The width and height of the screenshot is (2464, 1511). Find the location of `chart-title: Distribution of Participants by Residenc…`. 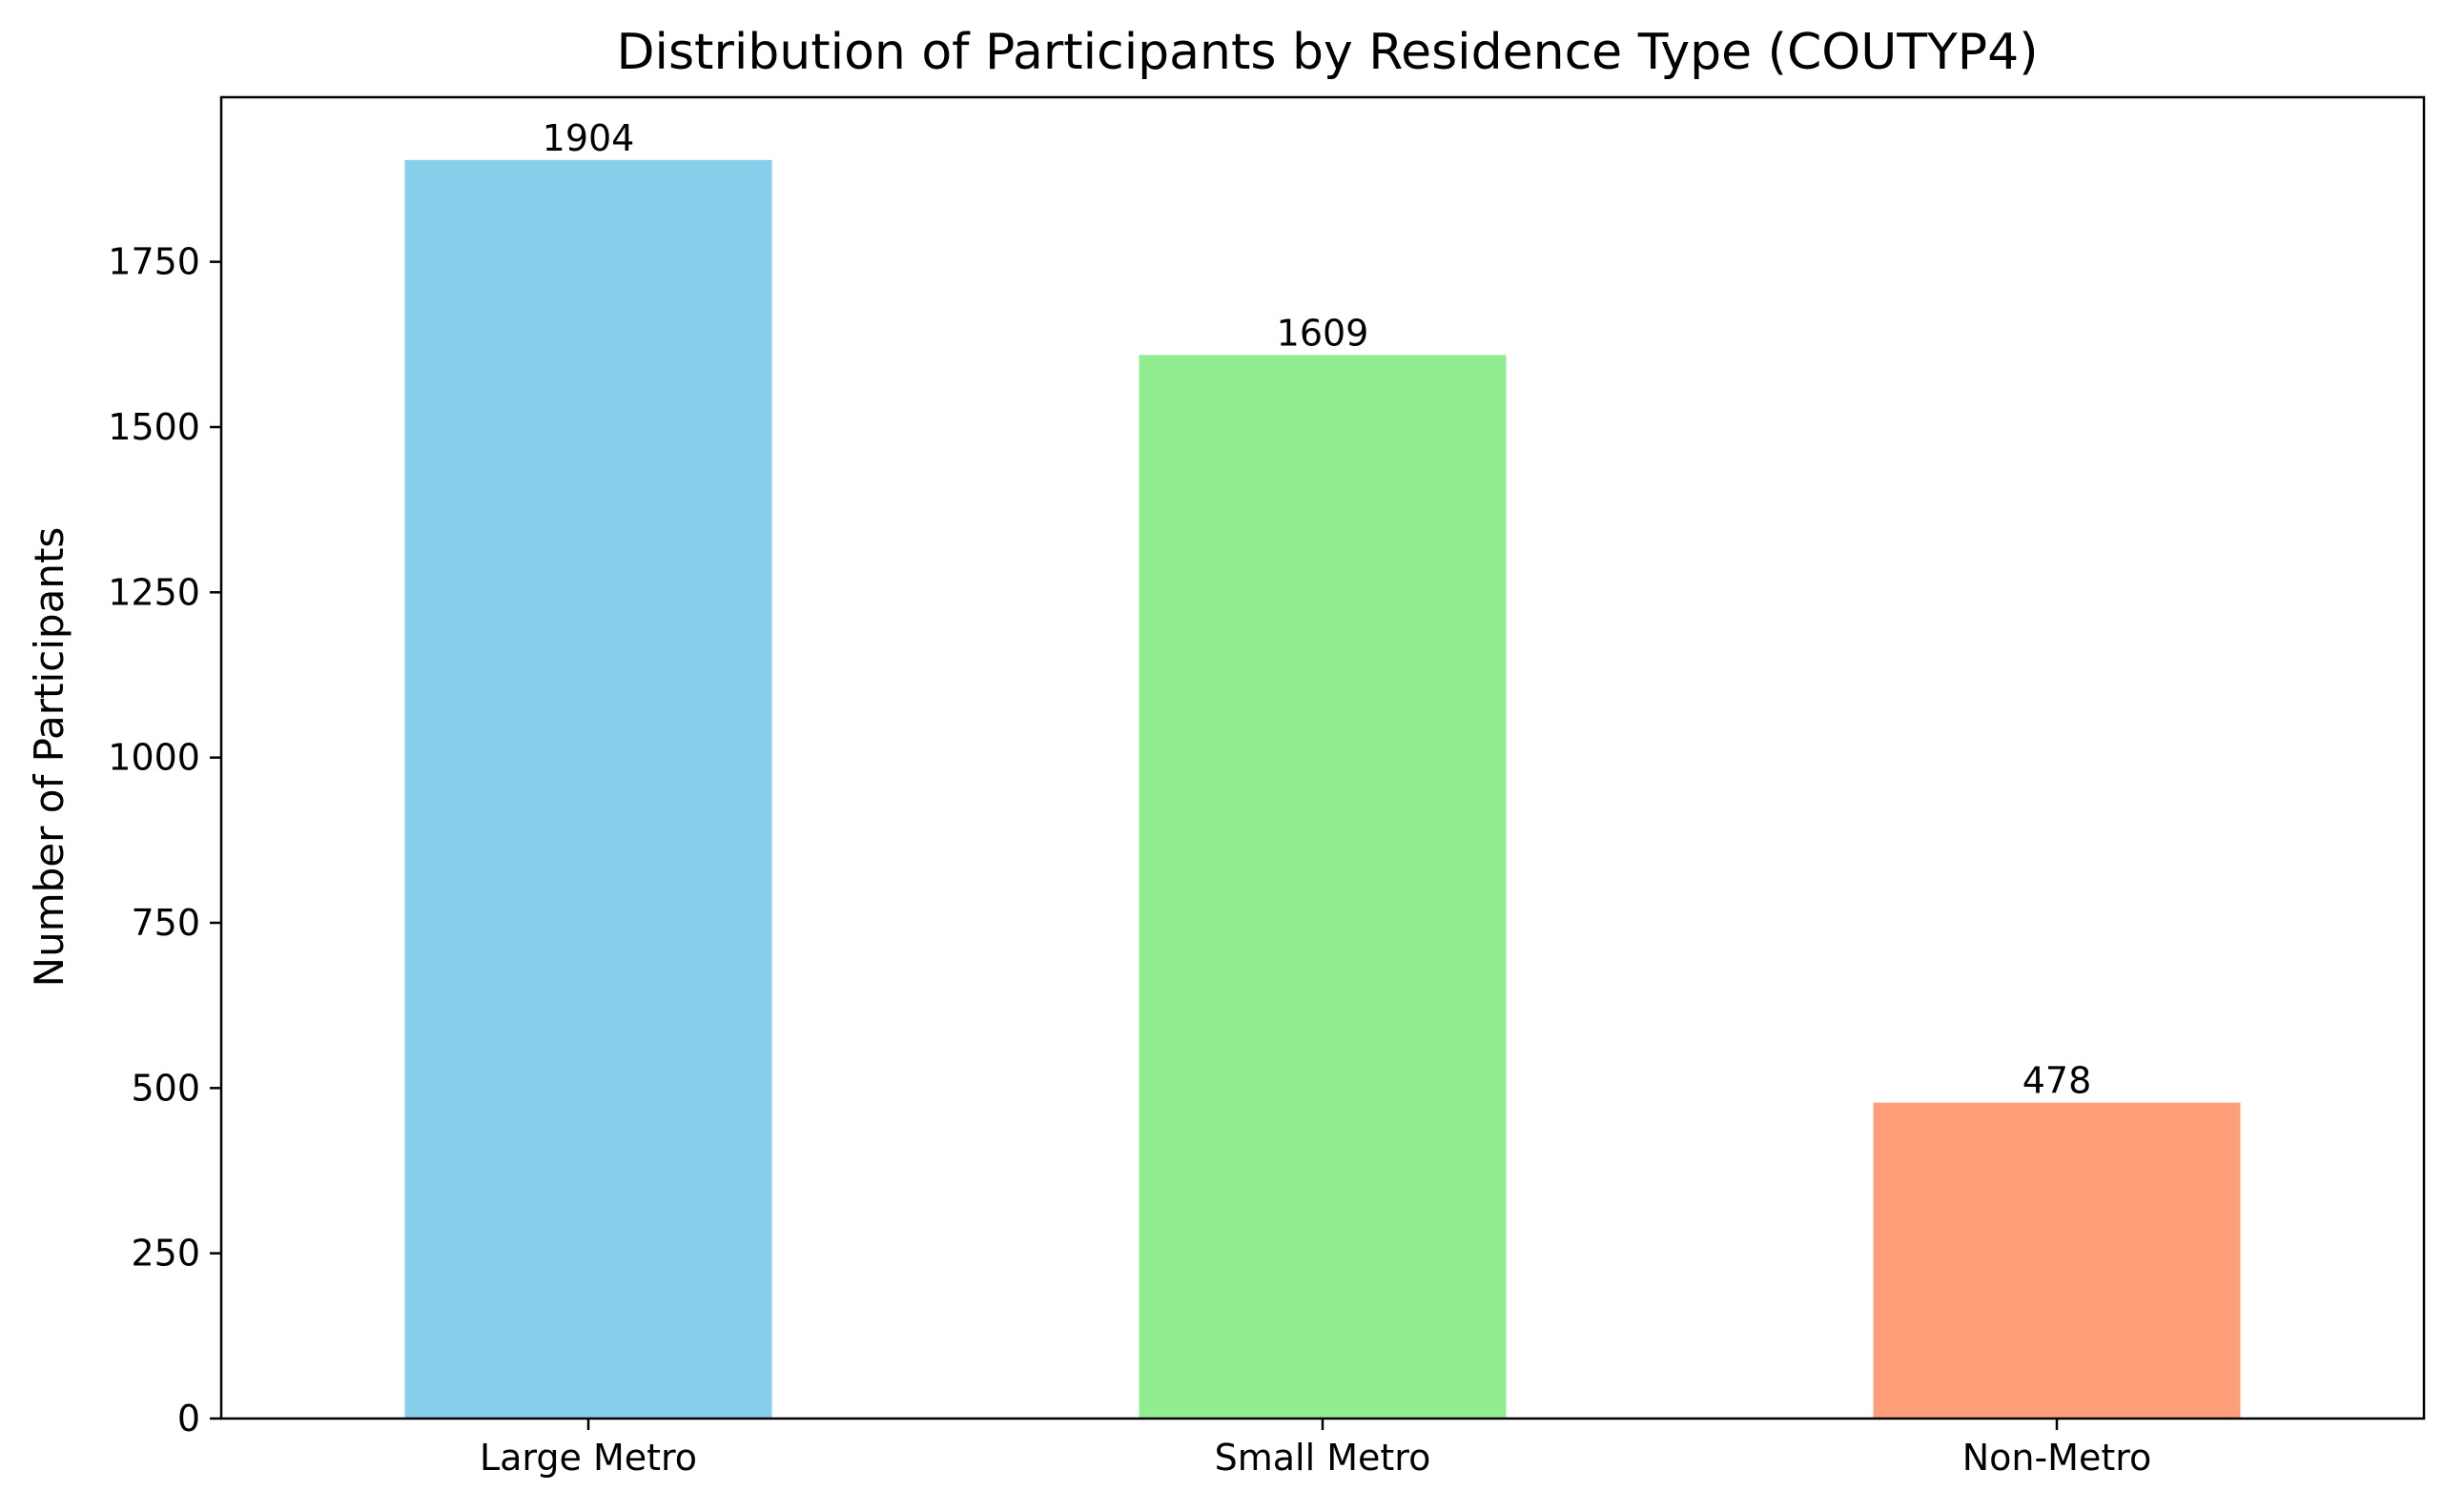

chart-title: Distribution of Participants by Residenc… is located at coordinates (1327, 53).